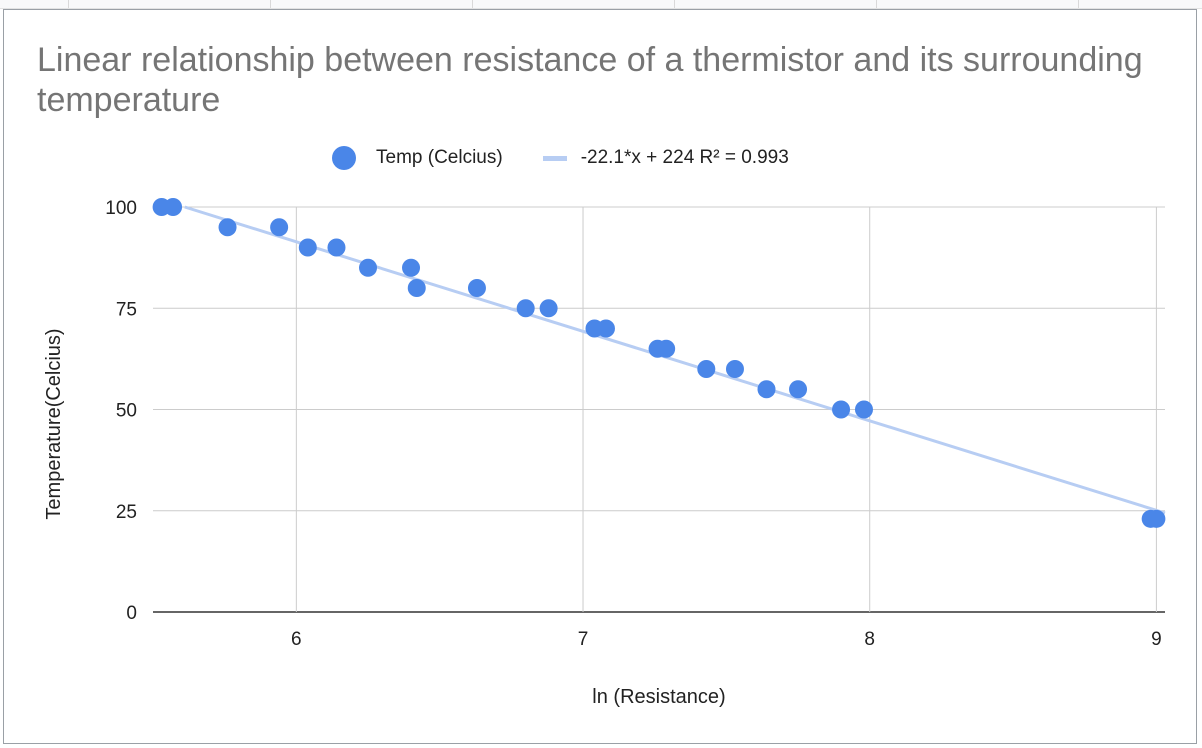 Image resolution: width=1202 pixels, height=748 pixels. I want to click on y-tick-label: 0, so click(131, 613).